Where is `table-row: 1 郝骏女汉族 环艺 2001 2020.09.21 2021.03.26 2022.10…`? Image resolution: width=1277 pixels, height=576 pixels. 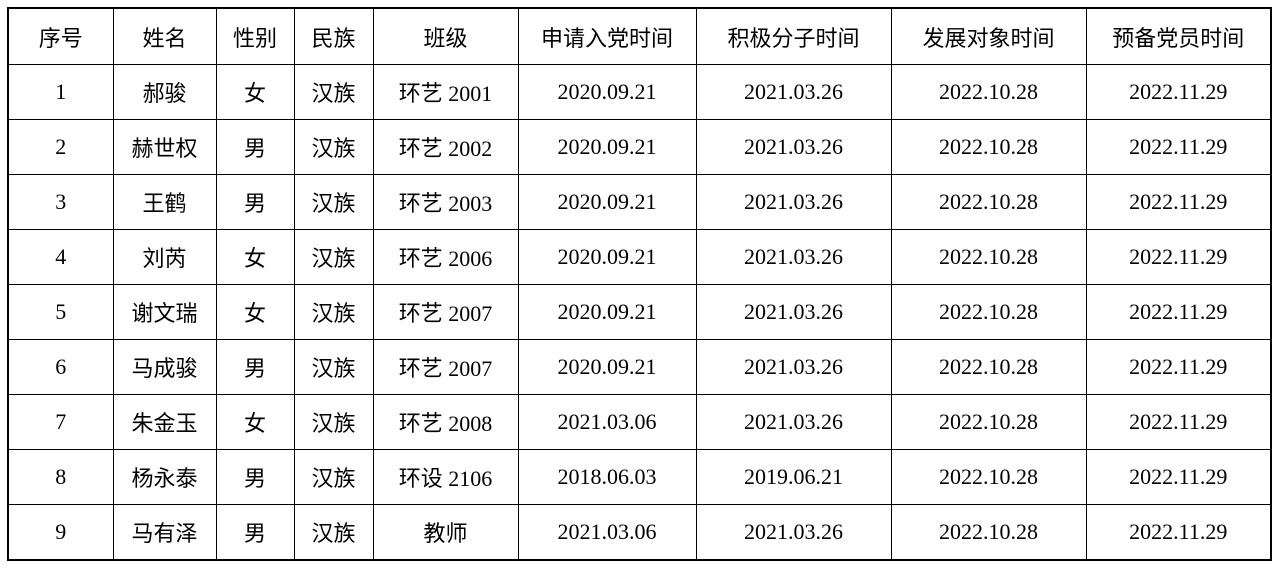
table-row: 1 郝骏女汉族 环艺 2001 2020.09.21 2021.03.26 2022.10… is located at coordinates (639, 92).